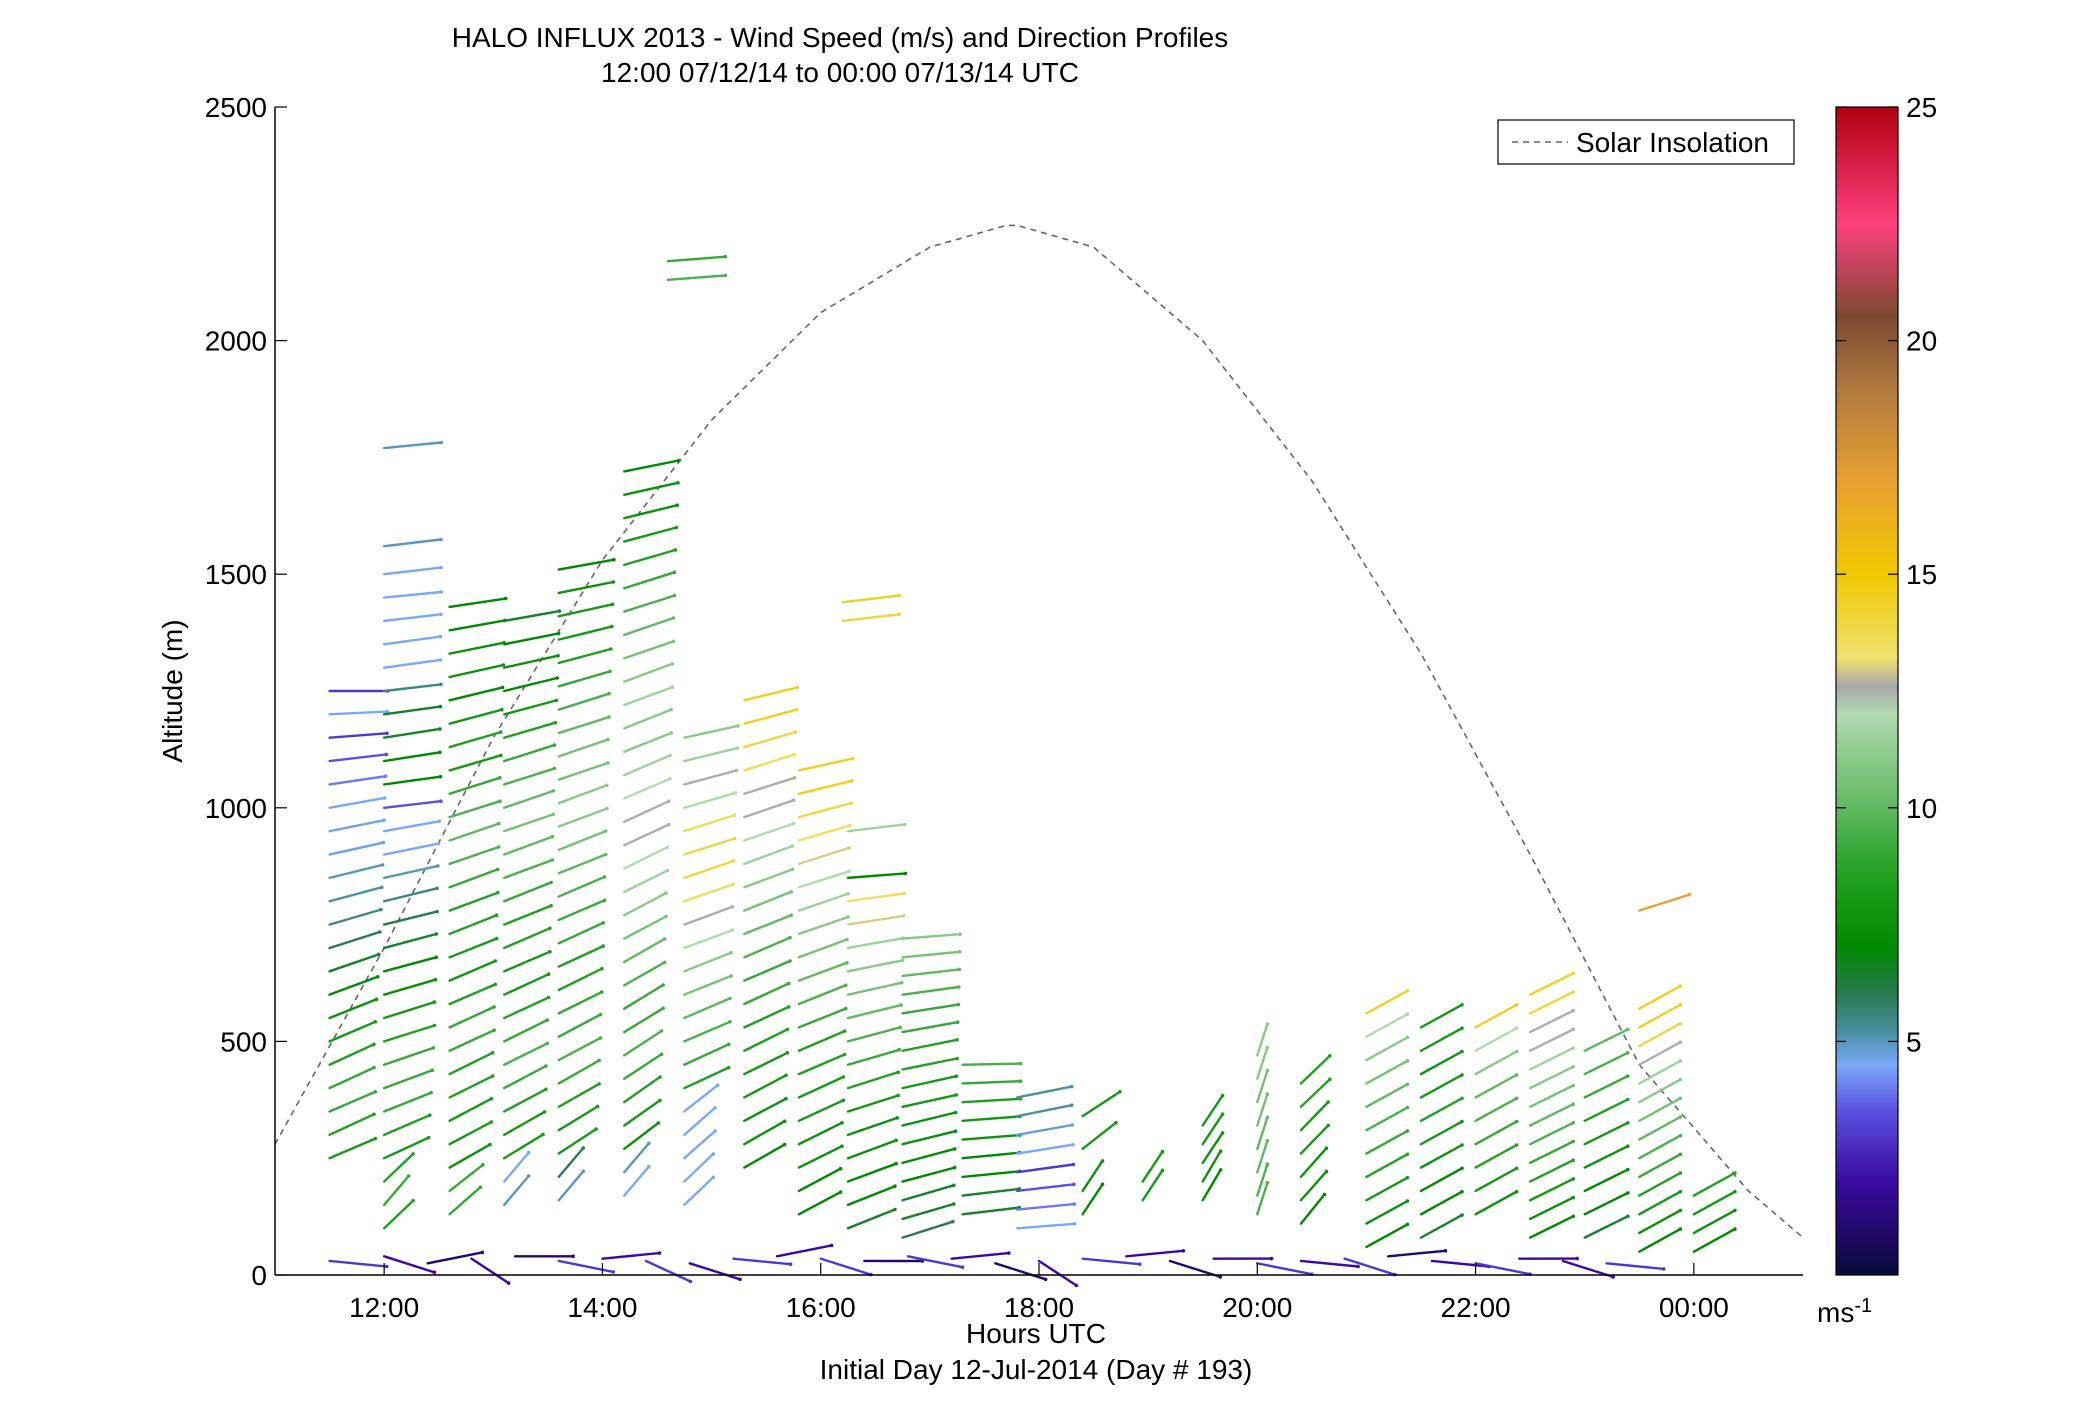 The image size is (2098, 1425). I want to click on y-tick-label: 1500, so click(236, 574).